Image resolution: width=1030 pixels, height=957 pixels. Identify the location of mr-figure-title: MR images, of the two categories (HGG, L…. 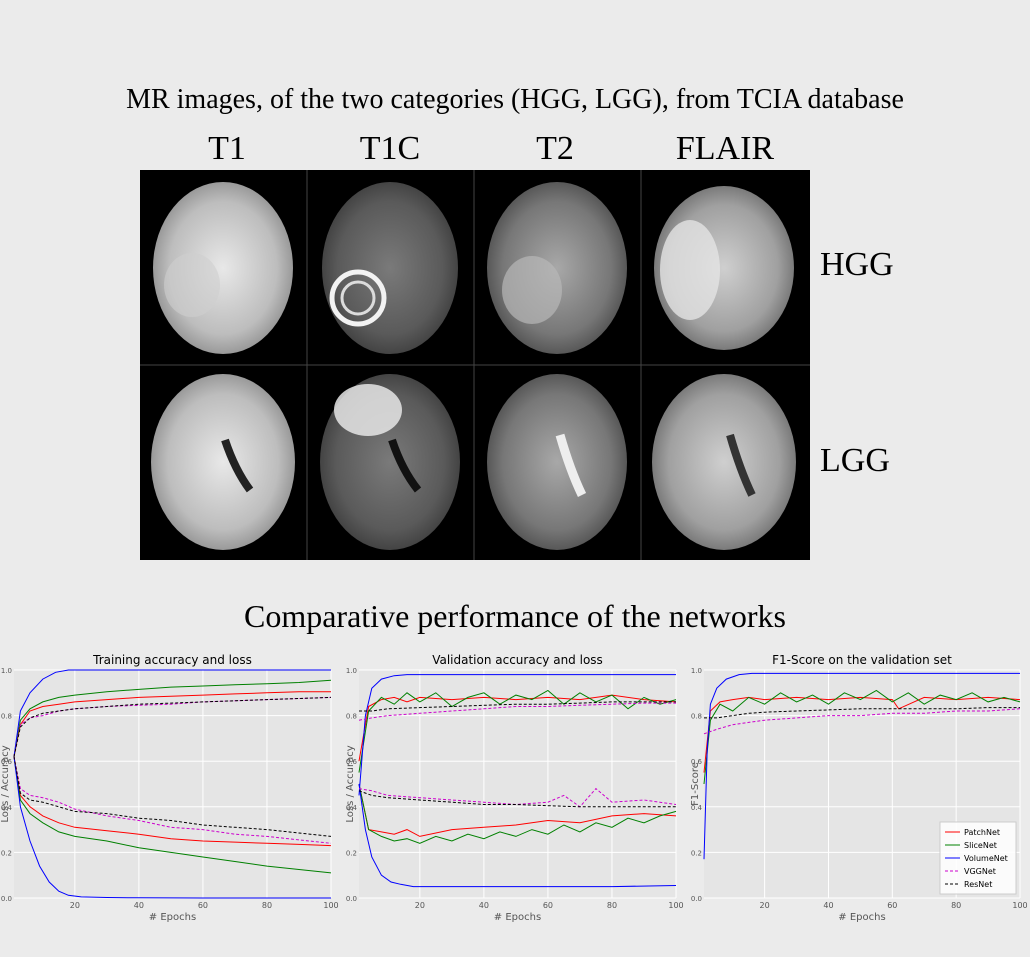
(515, 99).